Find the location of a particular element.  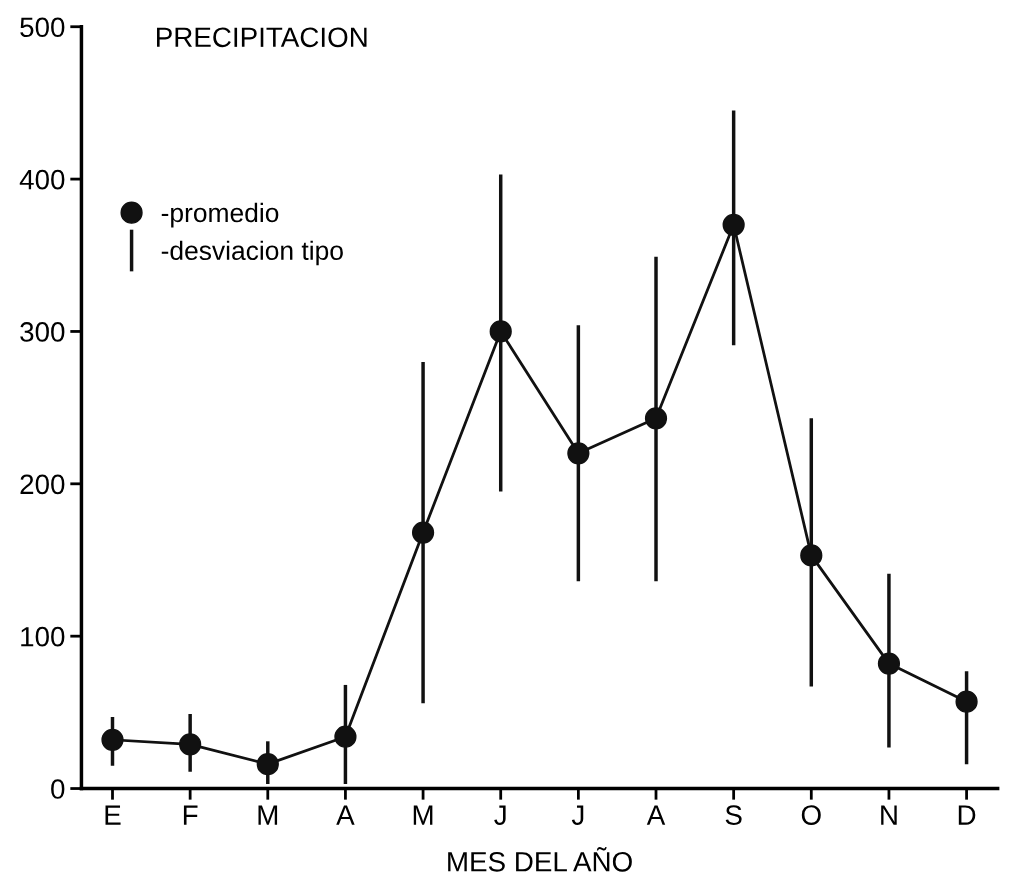

y-tick-label: 300 is located at coordinates (42, 332).